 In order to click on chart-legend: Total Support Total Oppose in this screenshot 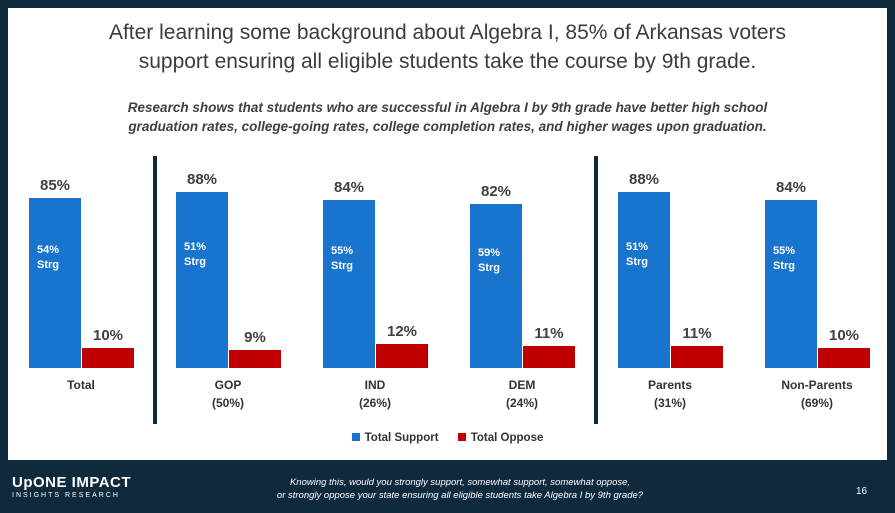, I will do `click(447, 438)`.